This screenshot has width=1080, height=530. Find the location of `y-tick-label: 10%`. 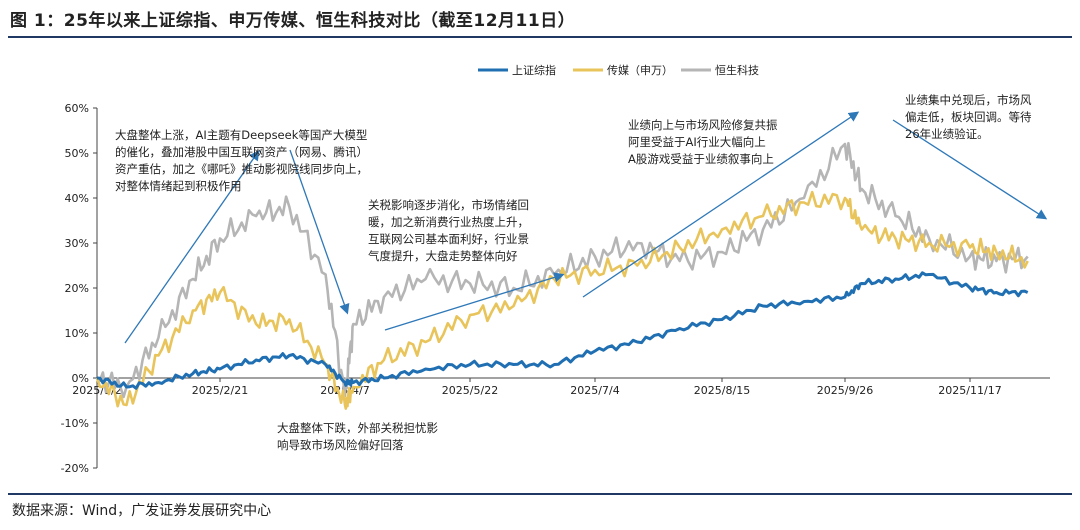

y-tick-label: 10% is located at coordinates (77, 333).